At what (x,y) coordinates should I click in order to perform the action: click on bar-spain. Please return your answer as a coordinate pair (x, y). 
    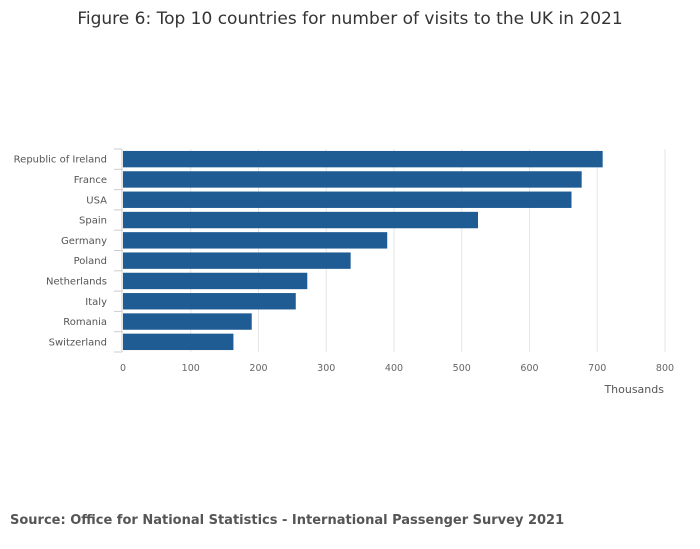
    Looking at the image, I should click on (301, 220).